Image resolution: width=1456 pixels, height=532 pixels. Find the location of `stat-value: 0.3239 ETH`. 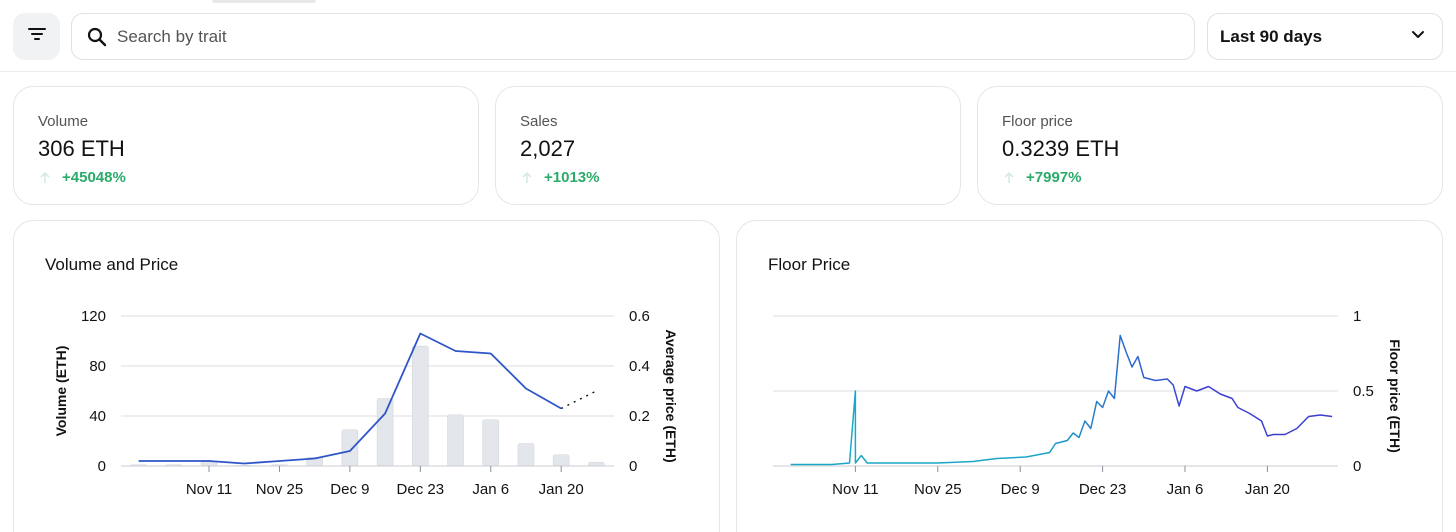

stat-value: 0.3239 ETH is located at coordinates (1061, 148).